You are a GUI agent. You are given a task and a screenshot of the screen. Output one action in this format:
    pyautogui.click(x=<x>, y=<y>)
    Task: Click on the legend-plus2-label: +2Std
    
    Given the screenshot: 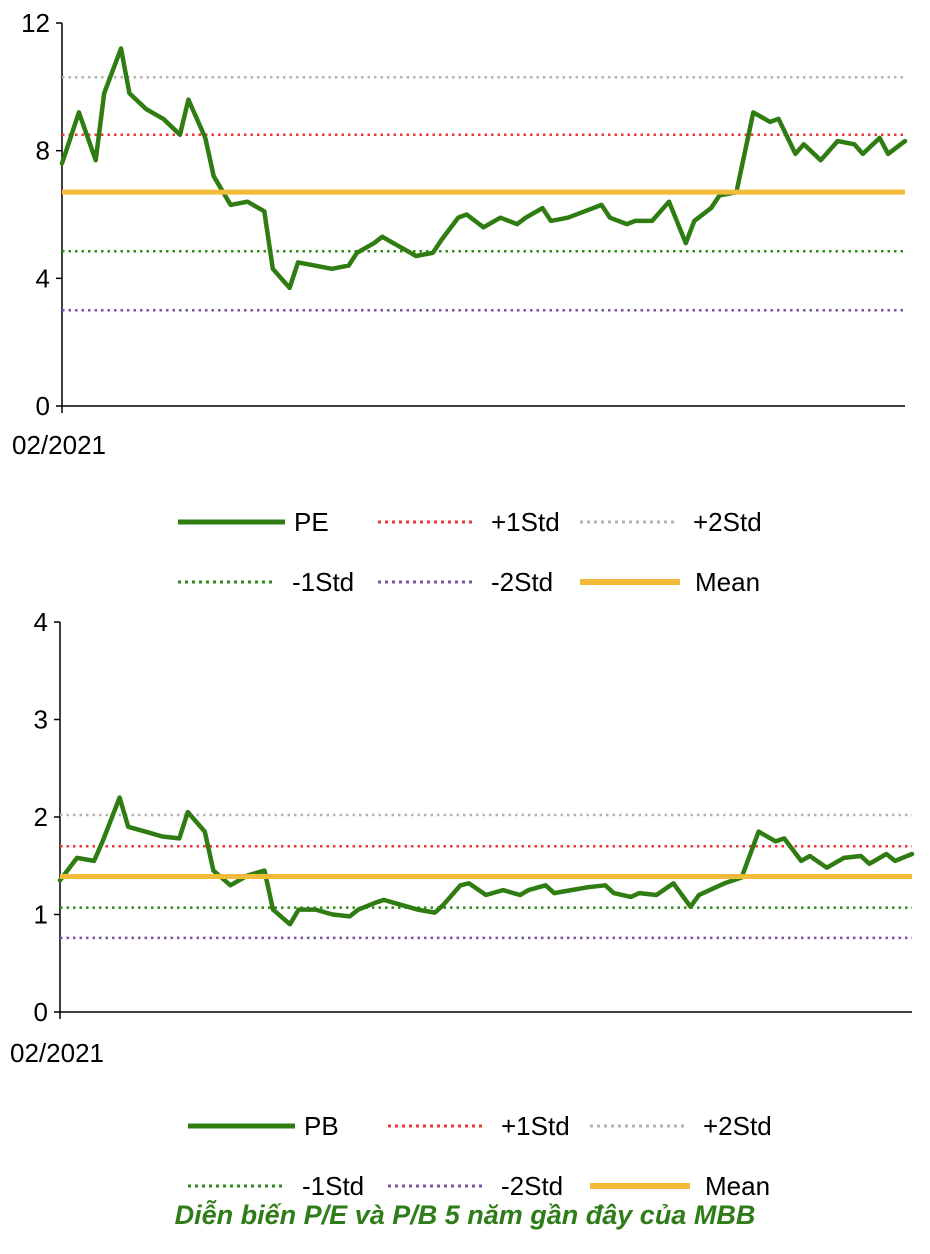 What is the action you would take?
    pyautogui.click(x=727, y=522)
    